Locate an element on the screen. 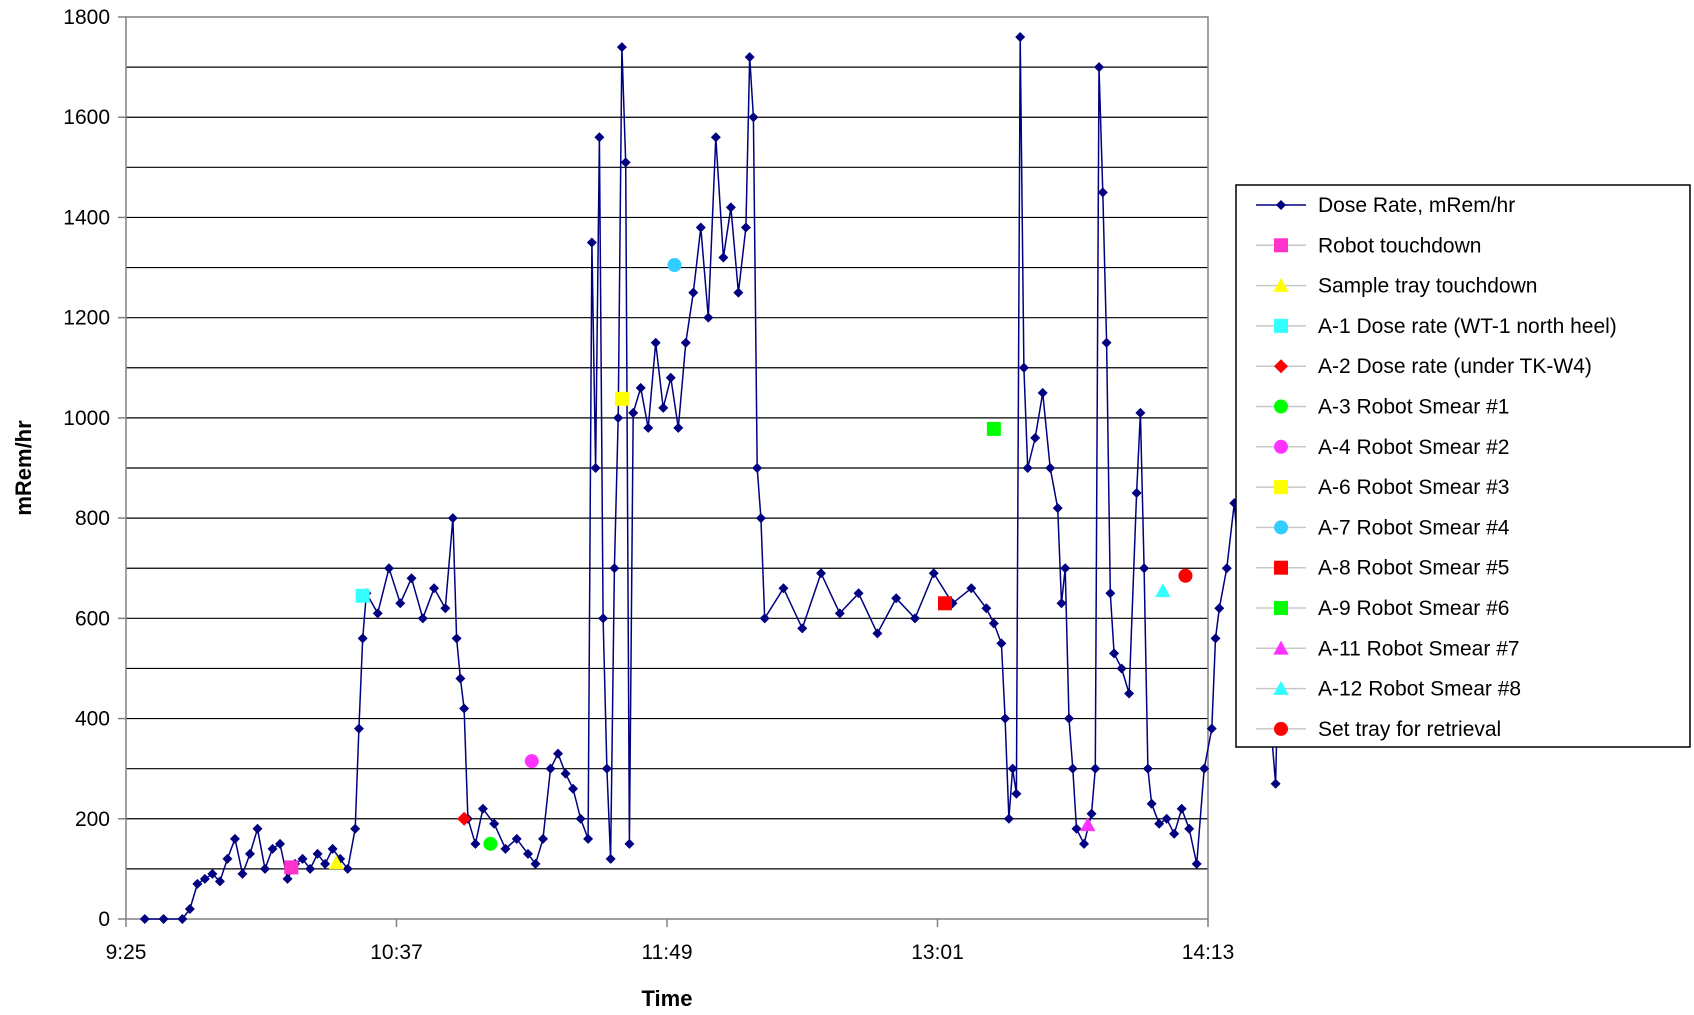 The height and width of the screenshot is (1015, 1694). y-axis-title: mRem/hr is located at coordinates (23, 468).